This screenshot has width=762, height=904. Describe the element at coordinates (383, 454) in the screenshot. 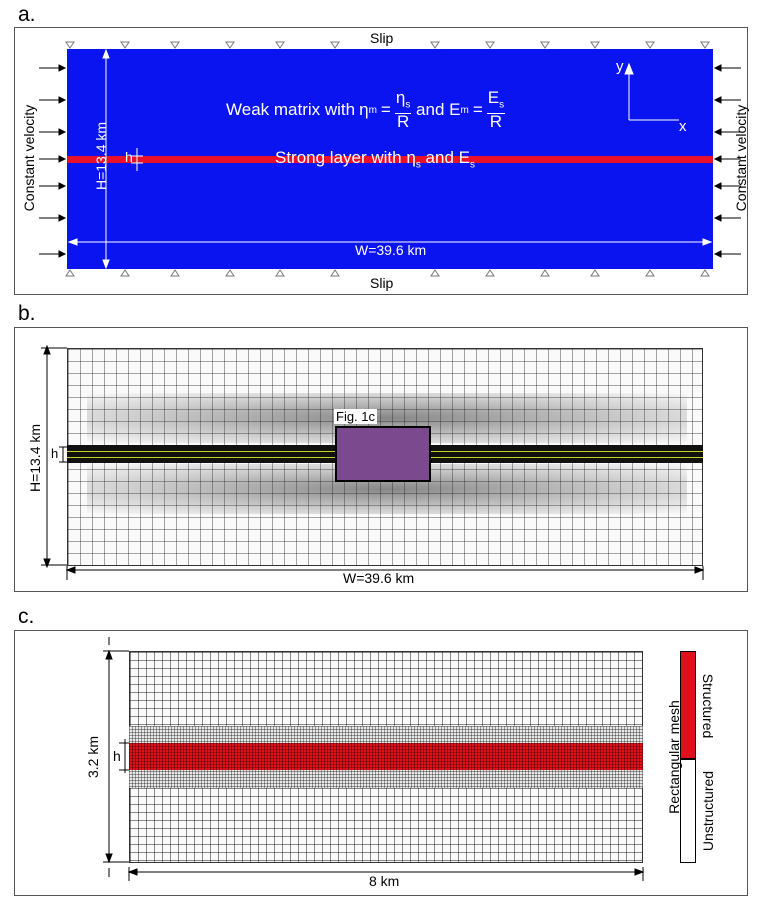

I see `inset-box` at that location.